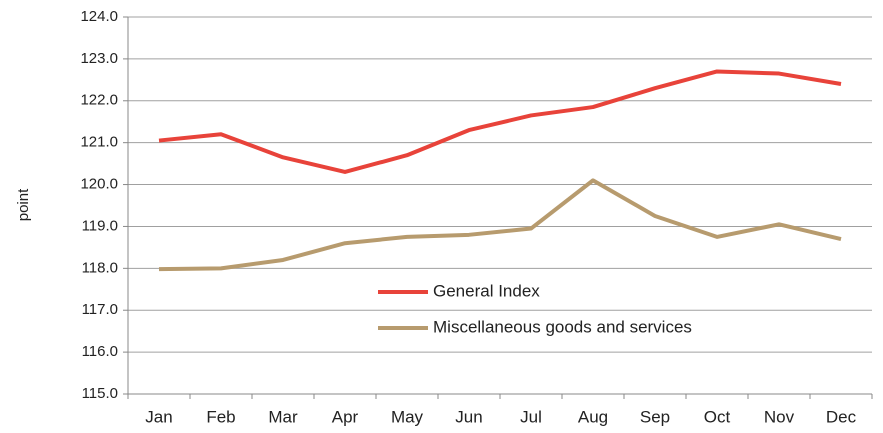 The width and height of the screenshot is (883, 433). What do you see at coordinates (531, 416) in the screenshot?
I see `x-tick-label: Jul` at bounding box center [531, 416].